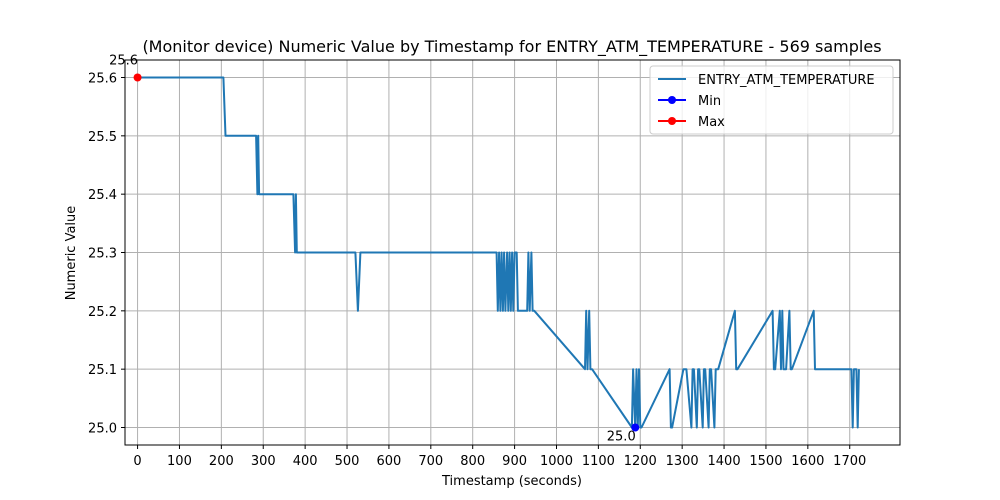  I want to click on y-tick-label: 25.3, so click(102, 254).